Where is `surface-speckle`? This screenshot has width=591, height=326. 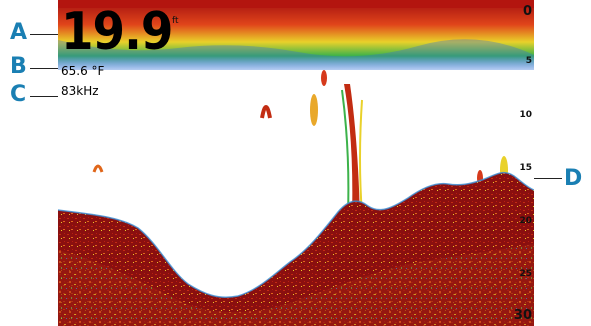 surface-speckle is located at coordinates (296, 54).